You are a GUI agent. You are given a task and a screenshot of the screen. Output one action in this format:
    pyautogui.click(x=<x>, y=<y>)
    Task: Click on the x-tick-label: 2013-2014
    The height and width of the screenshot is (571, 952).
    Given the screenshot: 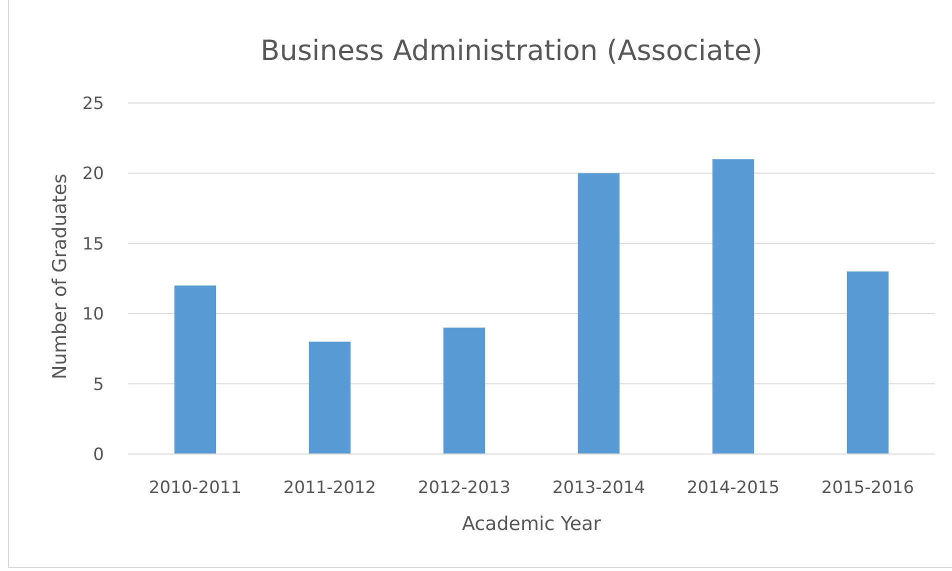 What is the action you would take?
    pyautogui.click(x=599, y=488)
    